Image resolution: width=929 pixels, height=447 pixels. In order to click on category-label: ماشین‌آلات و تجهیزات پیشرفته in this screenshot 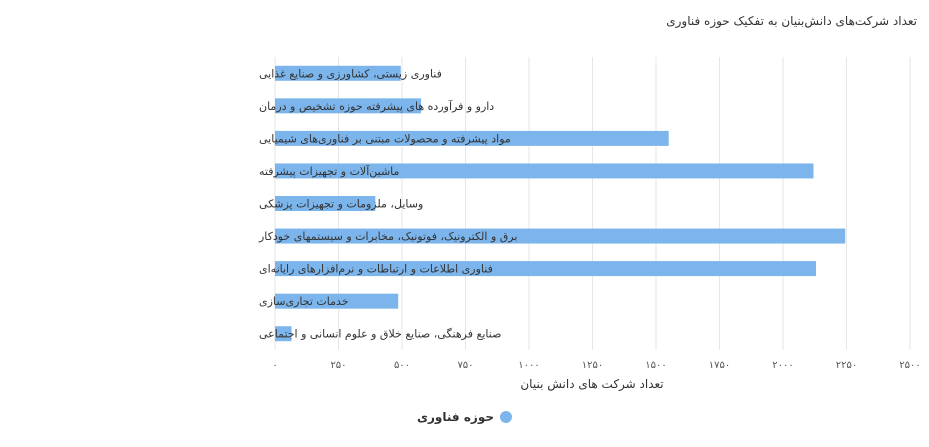, I will do `click(329, 171)`.